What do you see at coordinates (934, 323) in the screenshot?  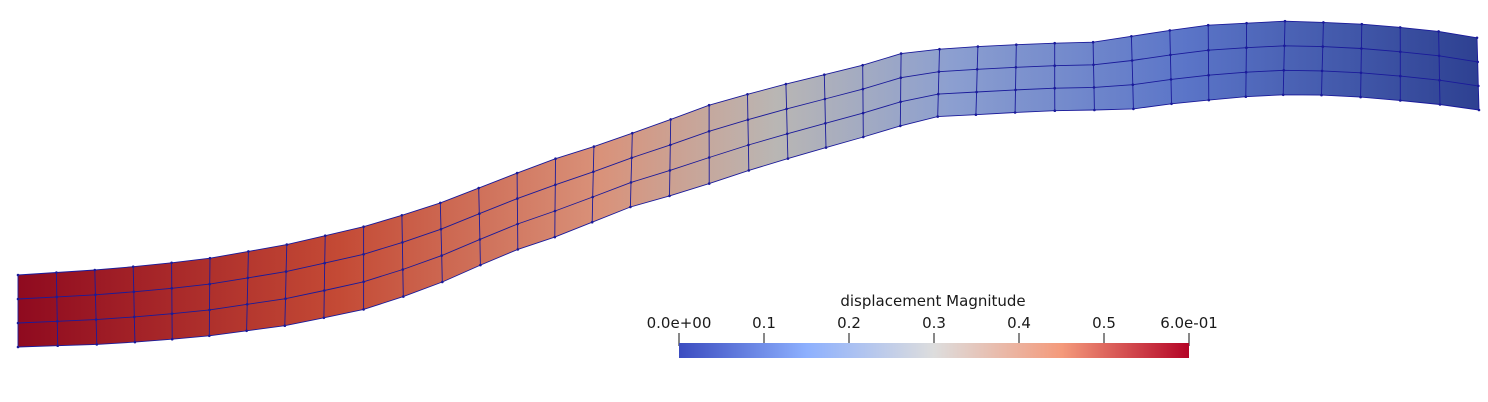 I see `scalar-bar-tick-label: 0.3` at bounding box center [934, 323].